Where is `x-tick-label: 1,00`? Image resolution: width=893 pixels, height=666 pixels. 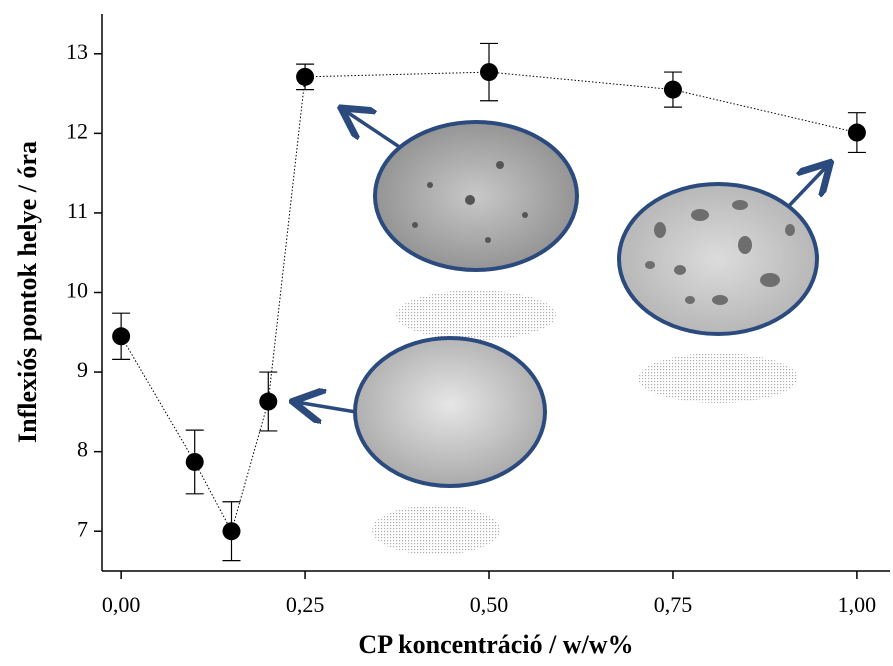
x-tick-label: 1,00 is located at coordinates (857, 604).